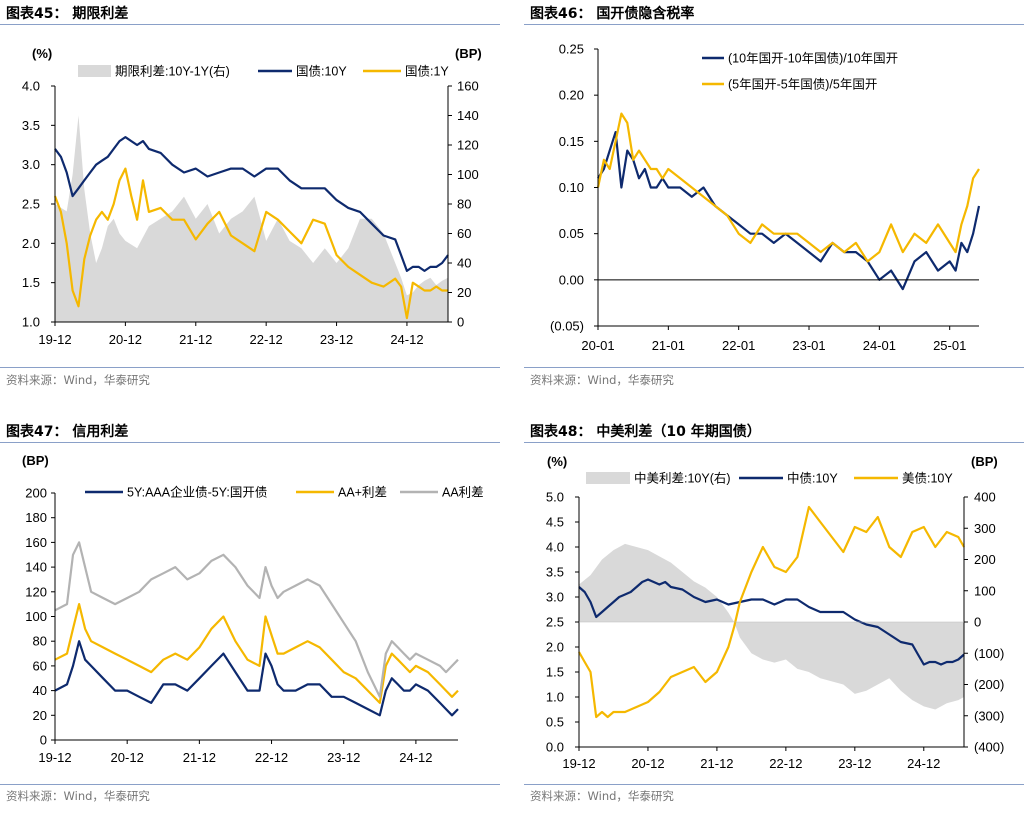 The height and width of the screenshot is (818, 1029). I want to click on y-tick-label-right: (100), so click(989, 653).